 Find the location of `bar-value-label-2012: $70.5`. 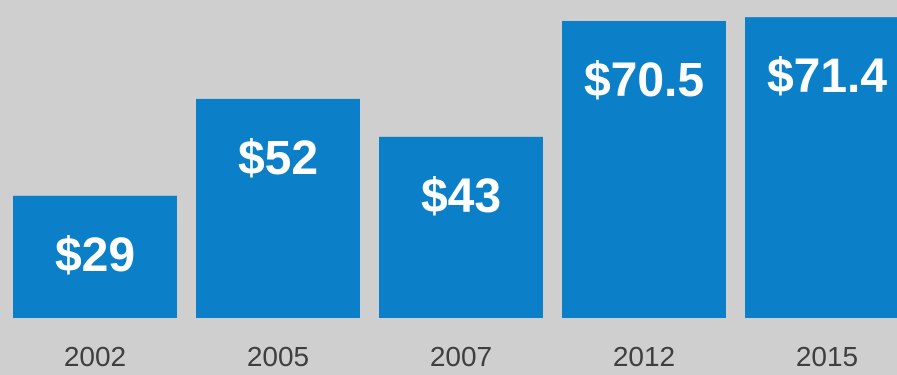

bar-value-label-2012: $70.5 is located at coordinates (644, 80).